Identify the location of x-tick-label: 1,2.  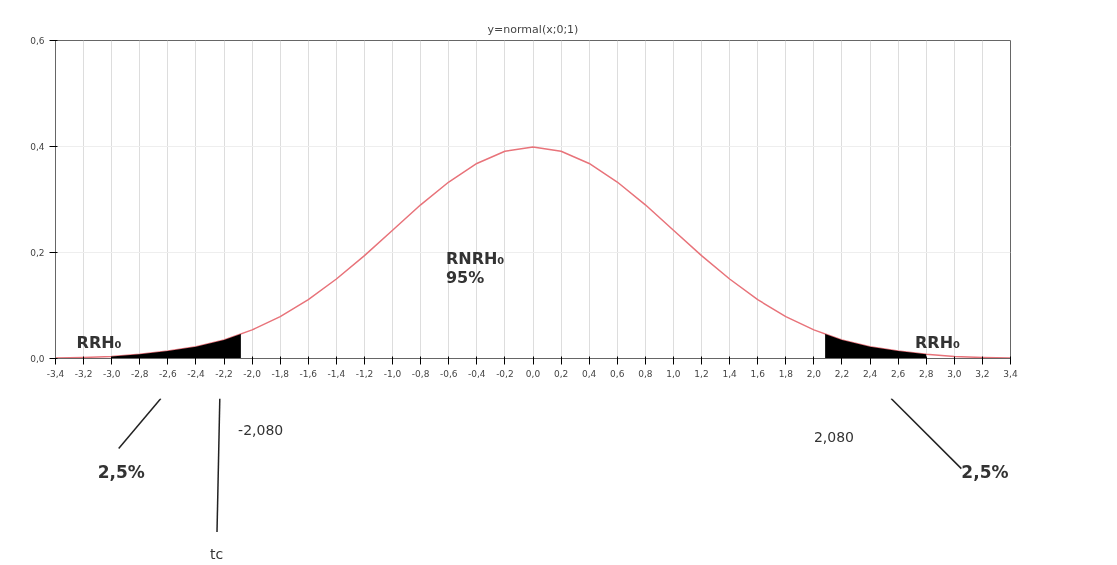
(701, 373).